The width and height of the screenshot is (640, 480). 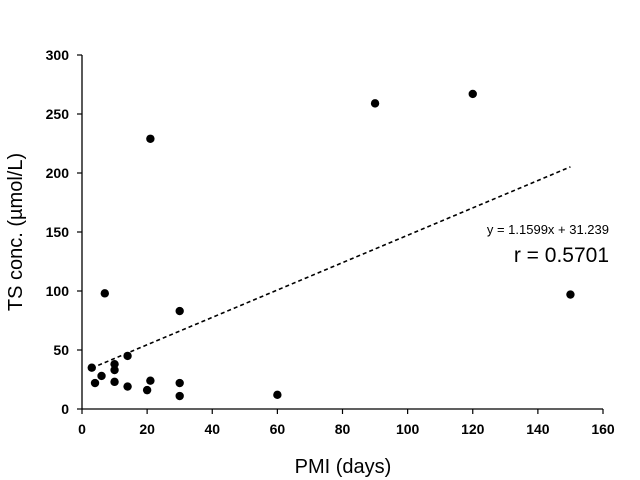 What do you see at coordinates (278, 429) in the screenshot?
I see `x-tick-label: 60` at bounding box center [278, 429].